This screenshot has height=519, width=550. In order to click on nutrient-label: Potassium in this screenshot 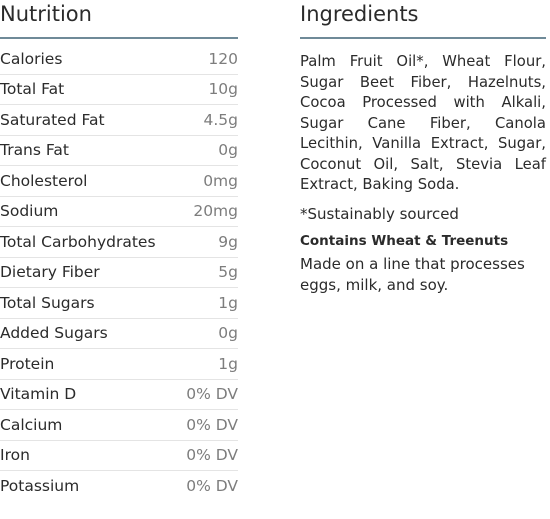, I will do `click(40, 486)`.